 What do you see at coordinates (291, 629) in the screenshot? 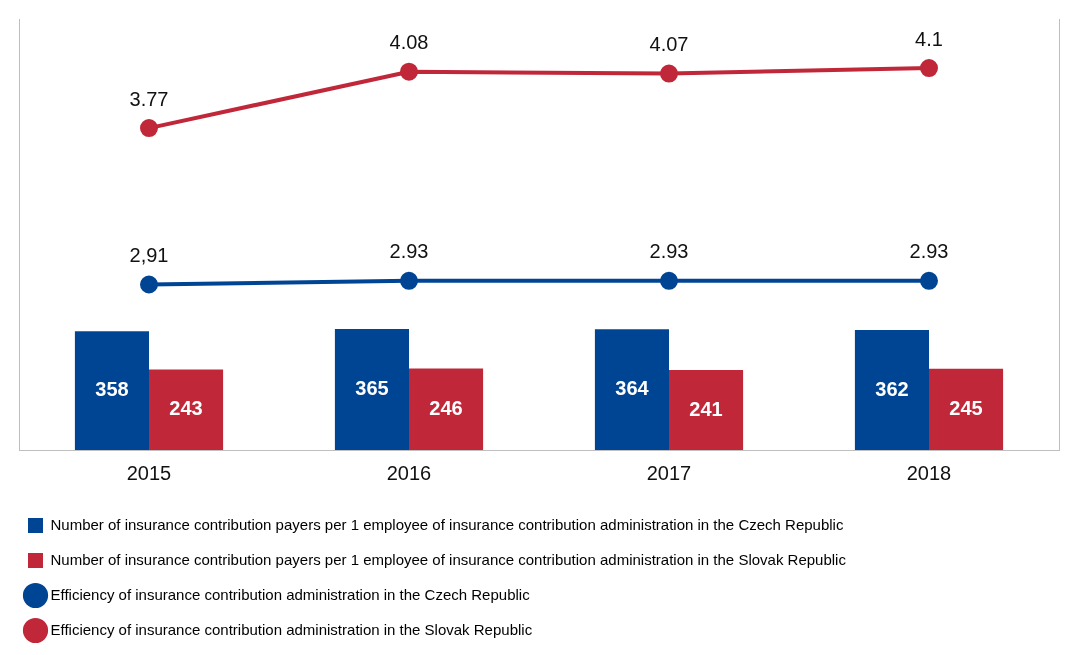
I see `legend-label: Efficiency of insurance contribution administration in the Slovak Republic` at bounding box center [291, 629].